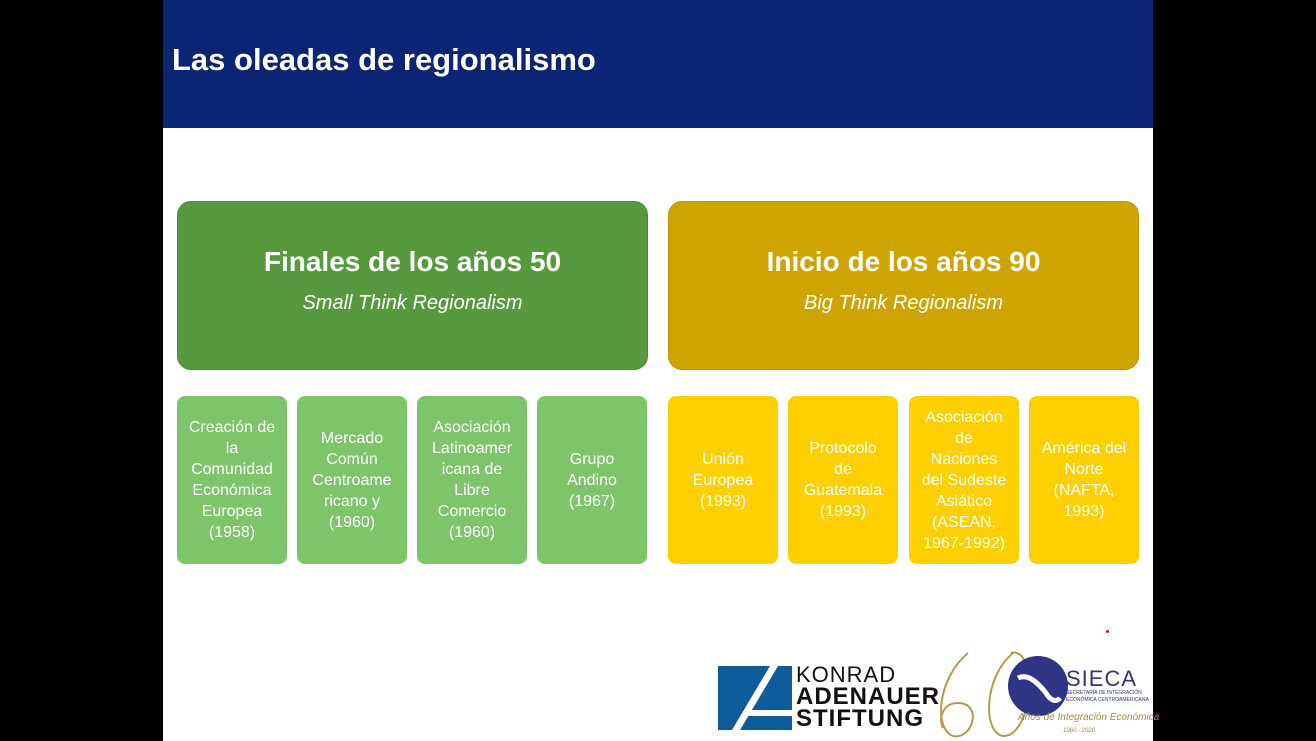 The width and height of the screenshot is (1316, 741). Describe the element at coordinates (412, 303) in the screenshot. I see `group-subheading: Small Think Regionalism` at that location.